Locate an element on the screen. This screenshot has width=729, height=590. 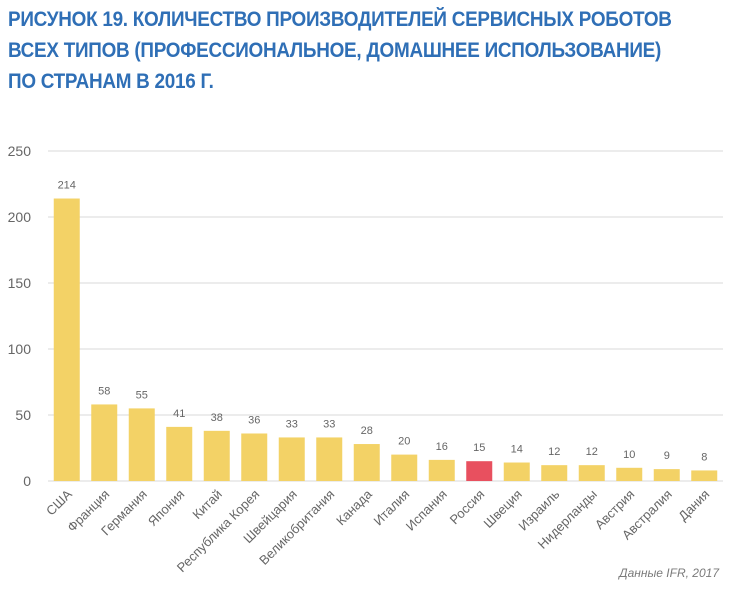
y-tick-label: 0 is located at coordinates (27, 481).